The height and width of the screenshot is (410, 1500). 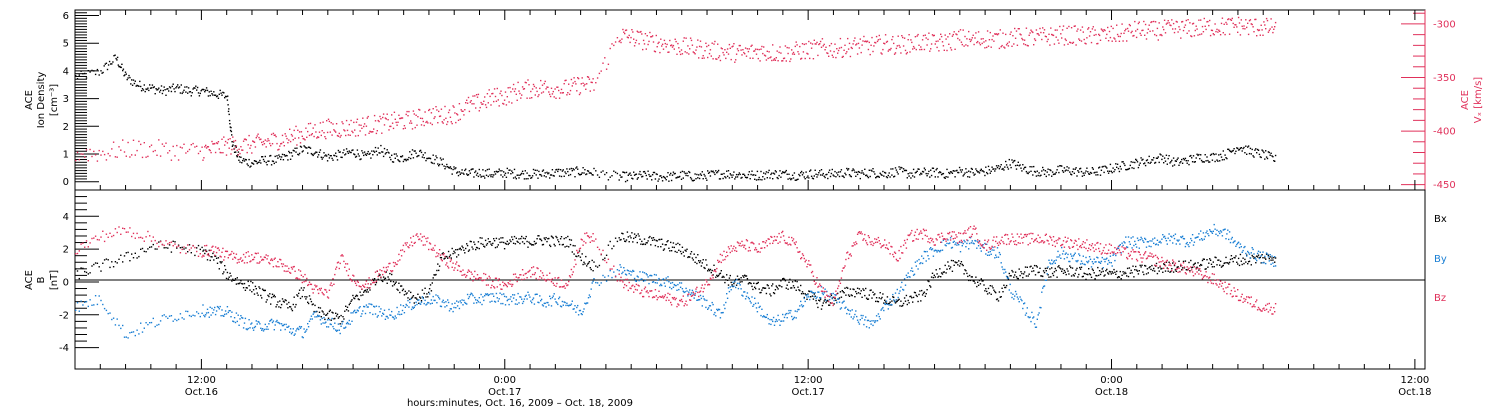 What do you see at coordinates (54, 100) in the screenshot?
I see `top-left-label-line3: [cm⁻³]` at bounding box center [54, 100].